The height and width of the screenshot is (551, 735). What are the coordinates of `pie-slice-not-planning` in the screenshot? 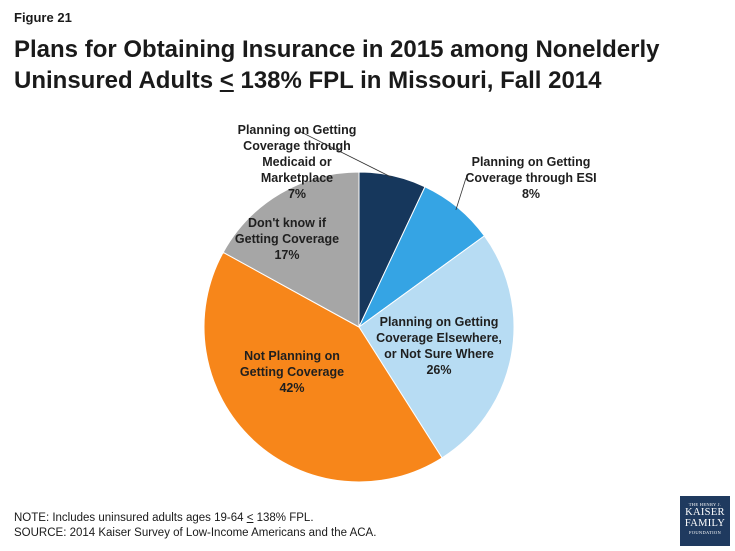 It's located at (323, 367).